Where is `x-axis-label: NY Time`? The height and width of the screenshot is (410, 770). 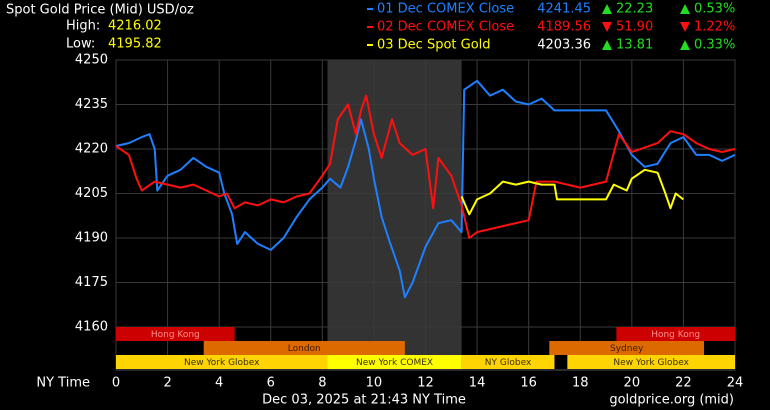 x-axis-label: NY Time is located at coordinates (63, 383).